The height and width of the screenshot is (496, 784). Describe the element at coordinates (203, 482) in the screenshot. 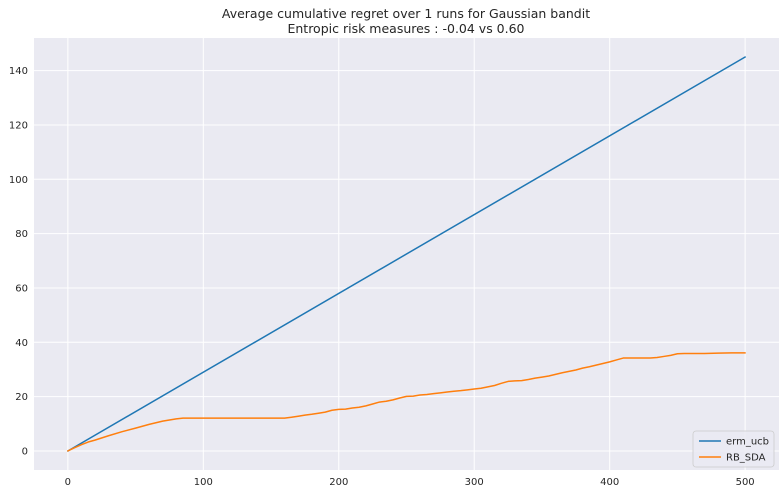

I see `x-tick-label: 100` at that location.